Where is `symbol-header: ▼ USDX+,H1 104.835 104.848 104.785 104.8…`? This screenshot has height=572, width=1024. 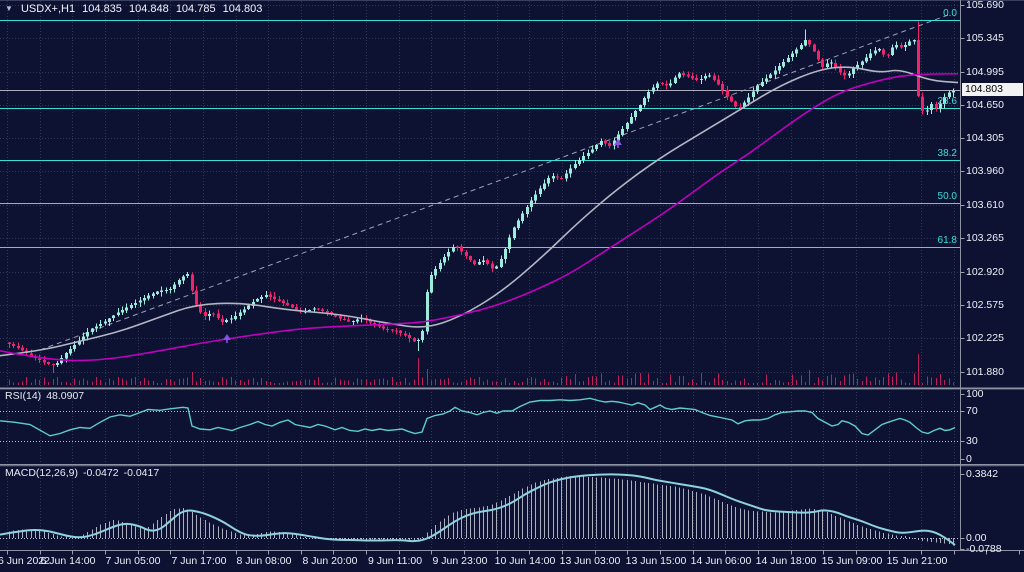 symbol-header: ▼ USDX+,H1 104.835 104.848 104.785 104.8… is located at coordinates (135, 9).